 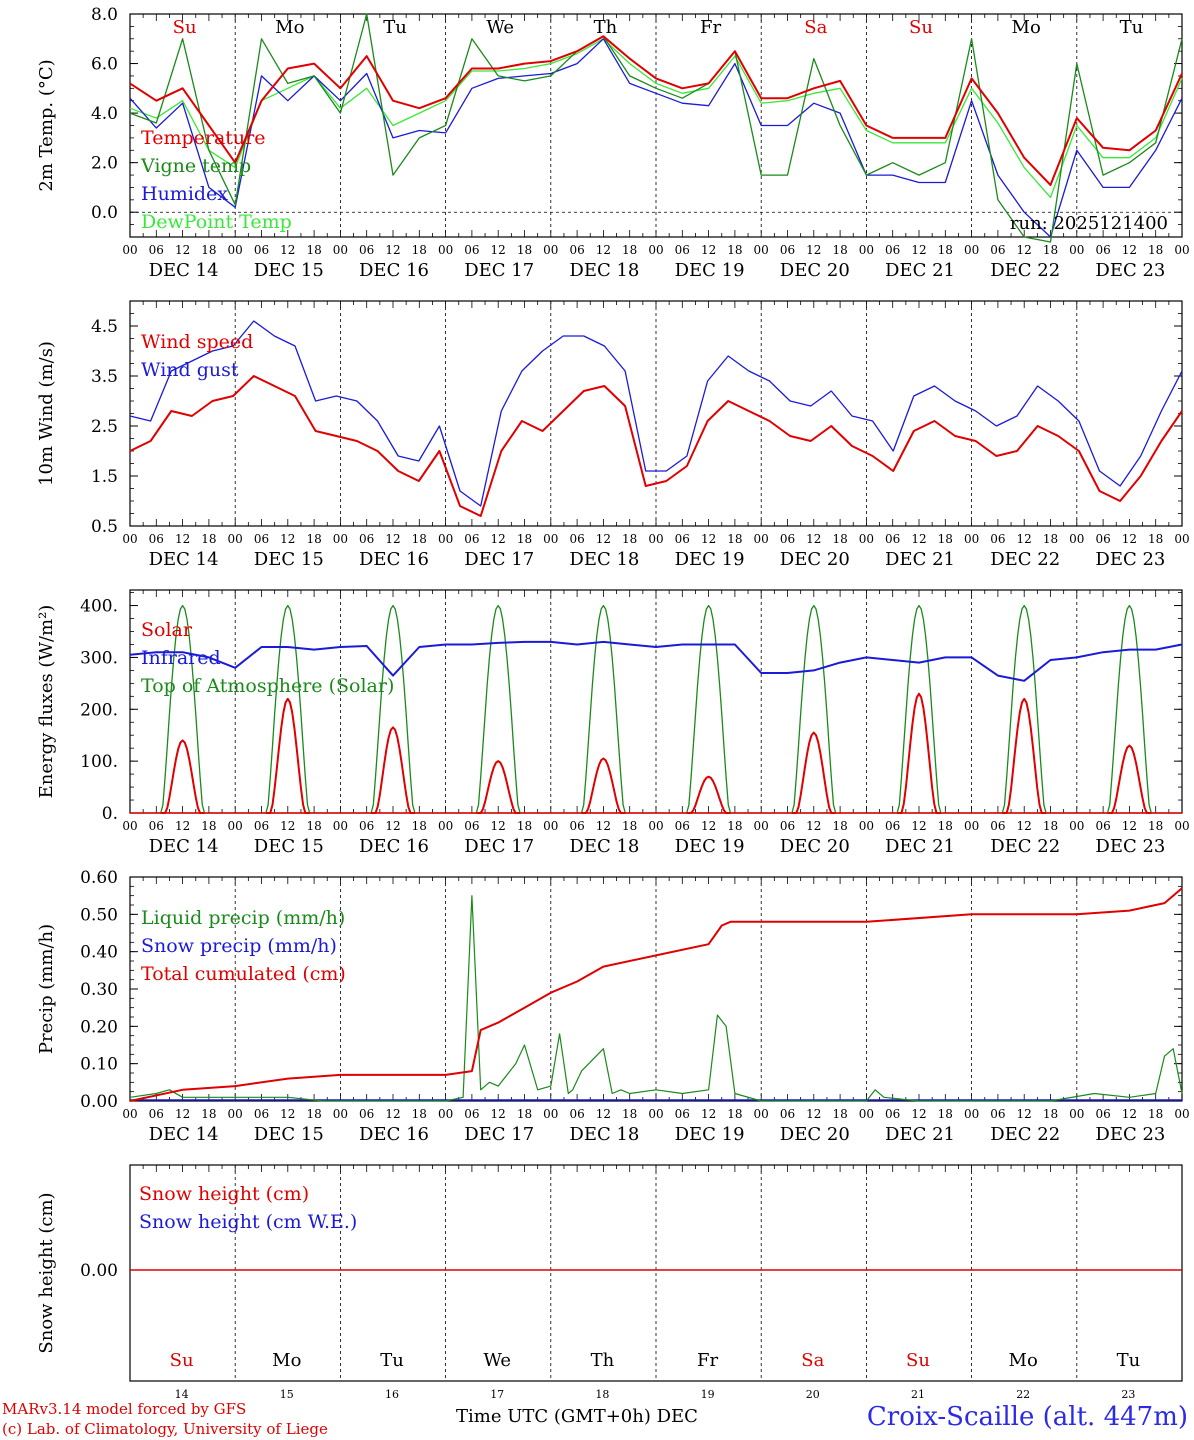 What do you see at coordinates (1128, 1394) in the screenshot?
I see `day-number-label: 23` at bounding box center [1128, 1394].